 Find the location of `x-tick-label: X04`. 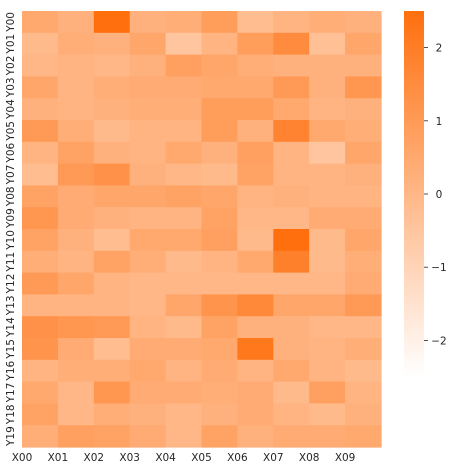

x-tick-label: X04 is located at coordinates (165, 458).